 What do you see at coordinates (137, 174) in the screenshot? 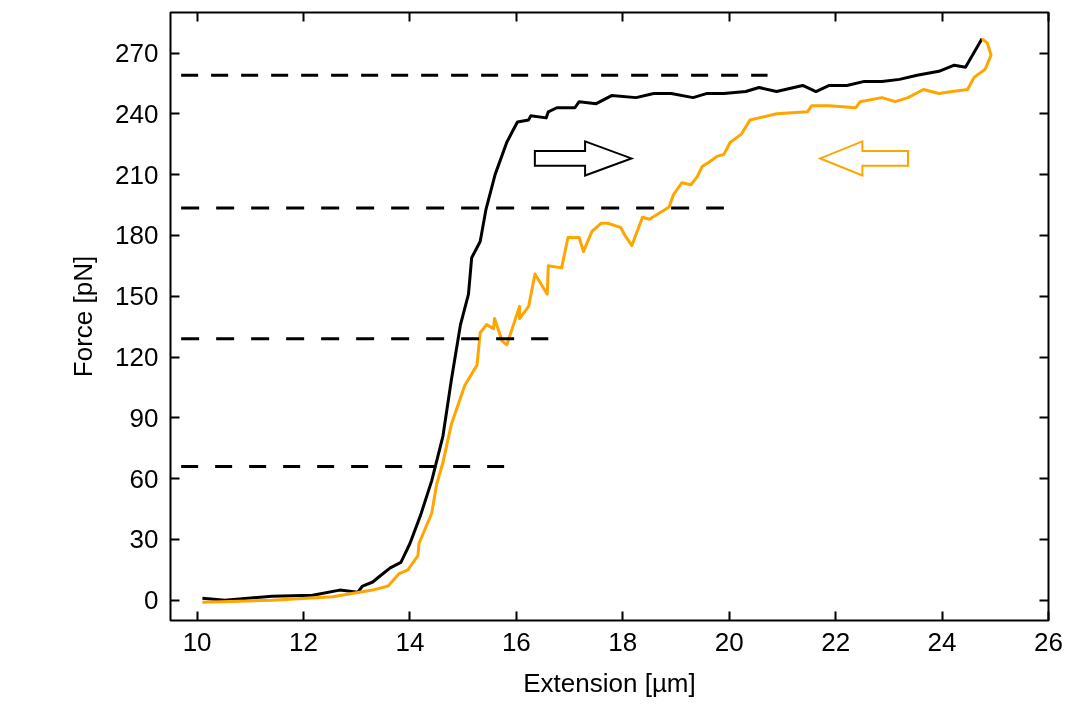
I see `y-tick-label: 210` at bounding box center [137, 174].